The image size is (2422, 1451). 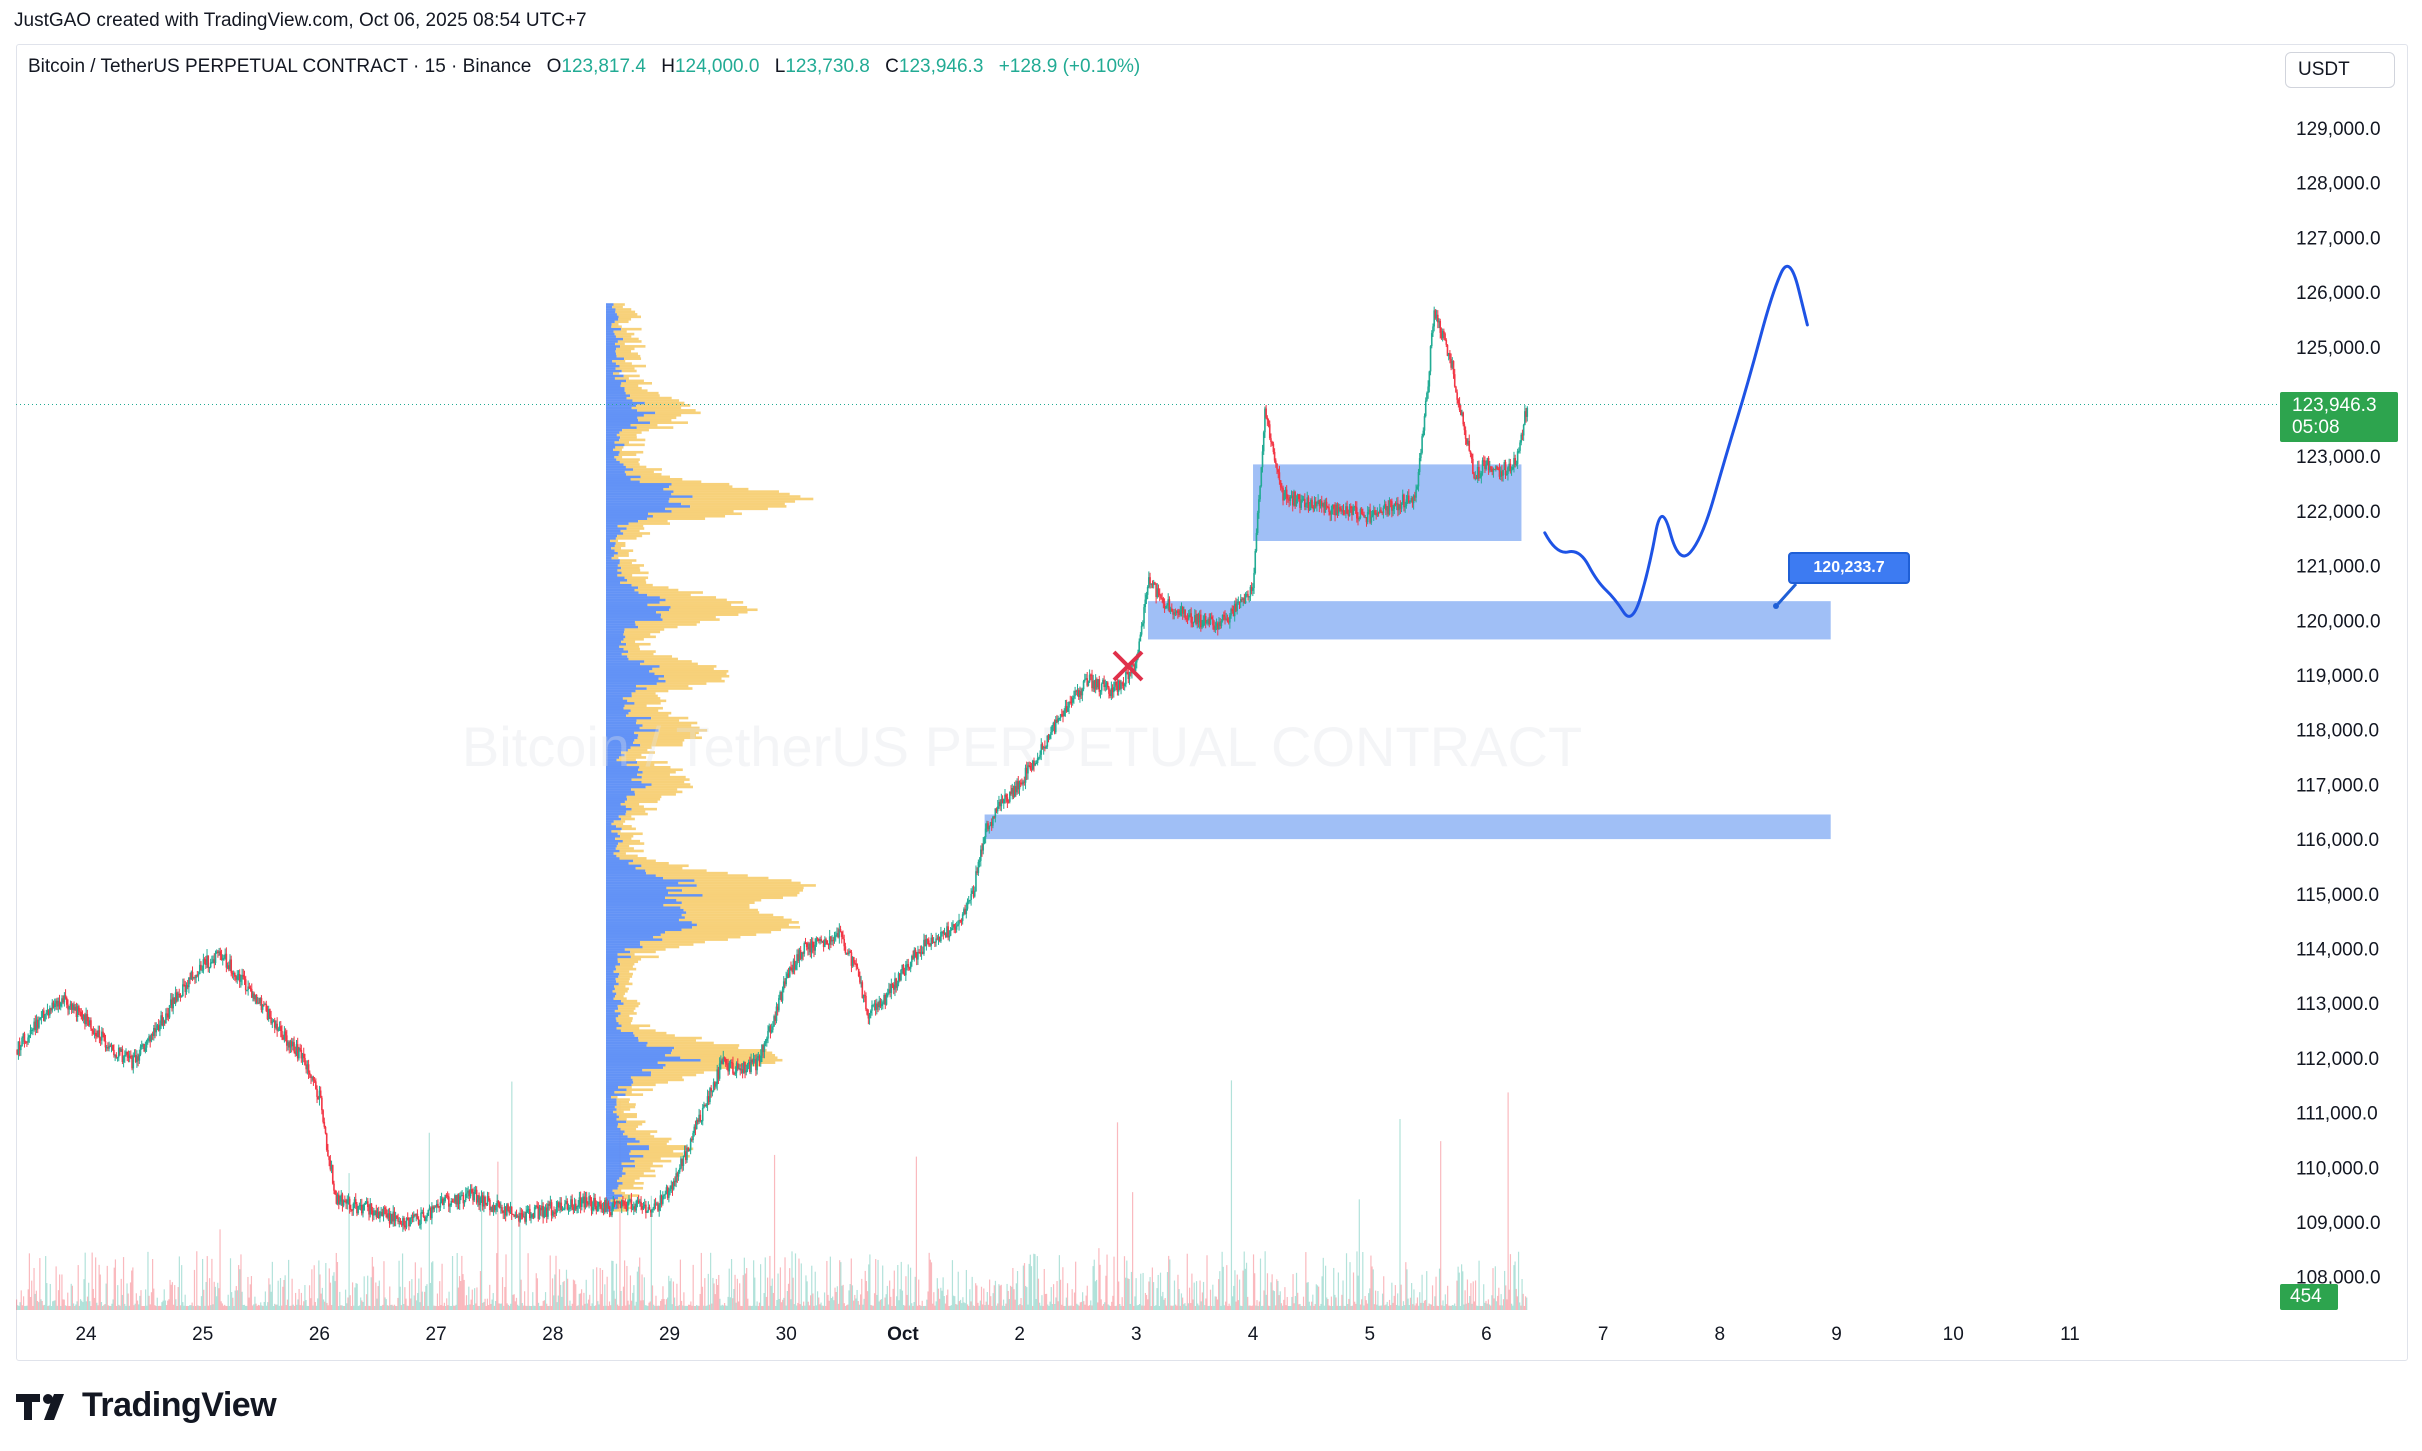 I want to click on currency-selector: USDT, so click(x=2340, y=70).